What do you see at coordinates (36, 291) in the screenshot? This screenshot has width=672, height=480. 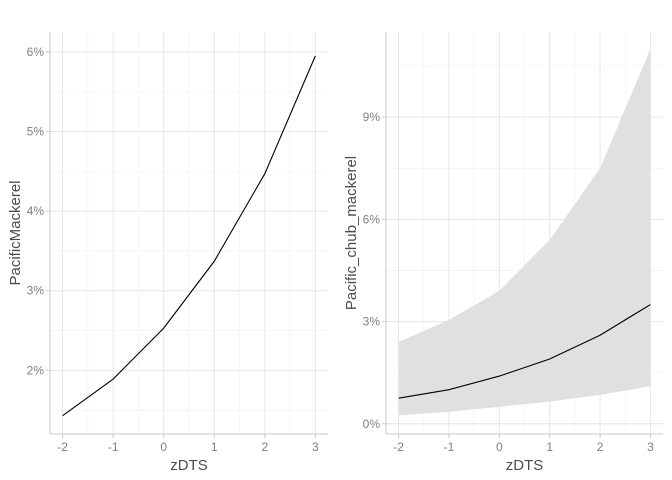 I see `left-y-tick-label: 3%` at bounding box center [36, 291].